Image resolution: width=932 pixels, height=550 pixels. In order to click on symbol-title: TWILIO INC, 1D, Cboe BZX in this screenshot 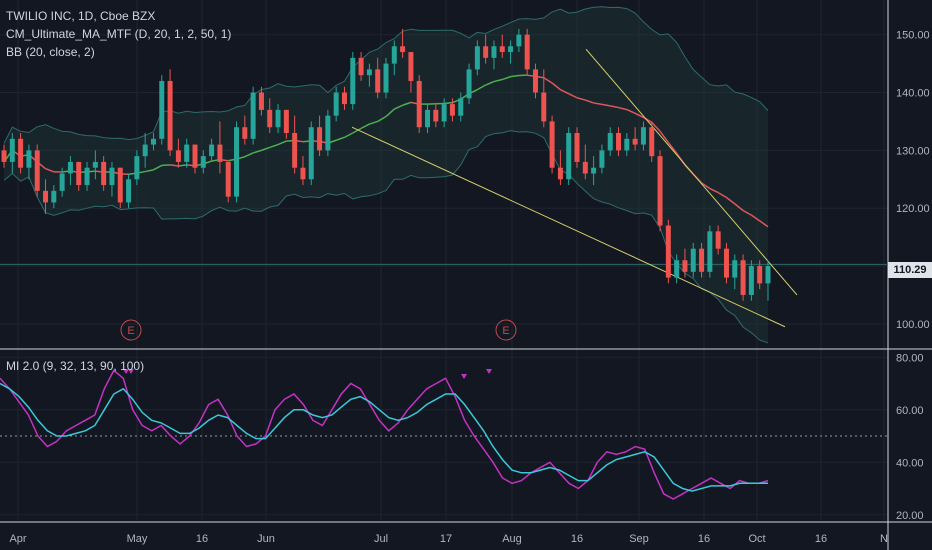, I will do `click(81, 16)`.